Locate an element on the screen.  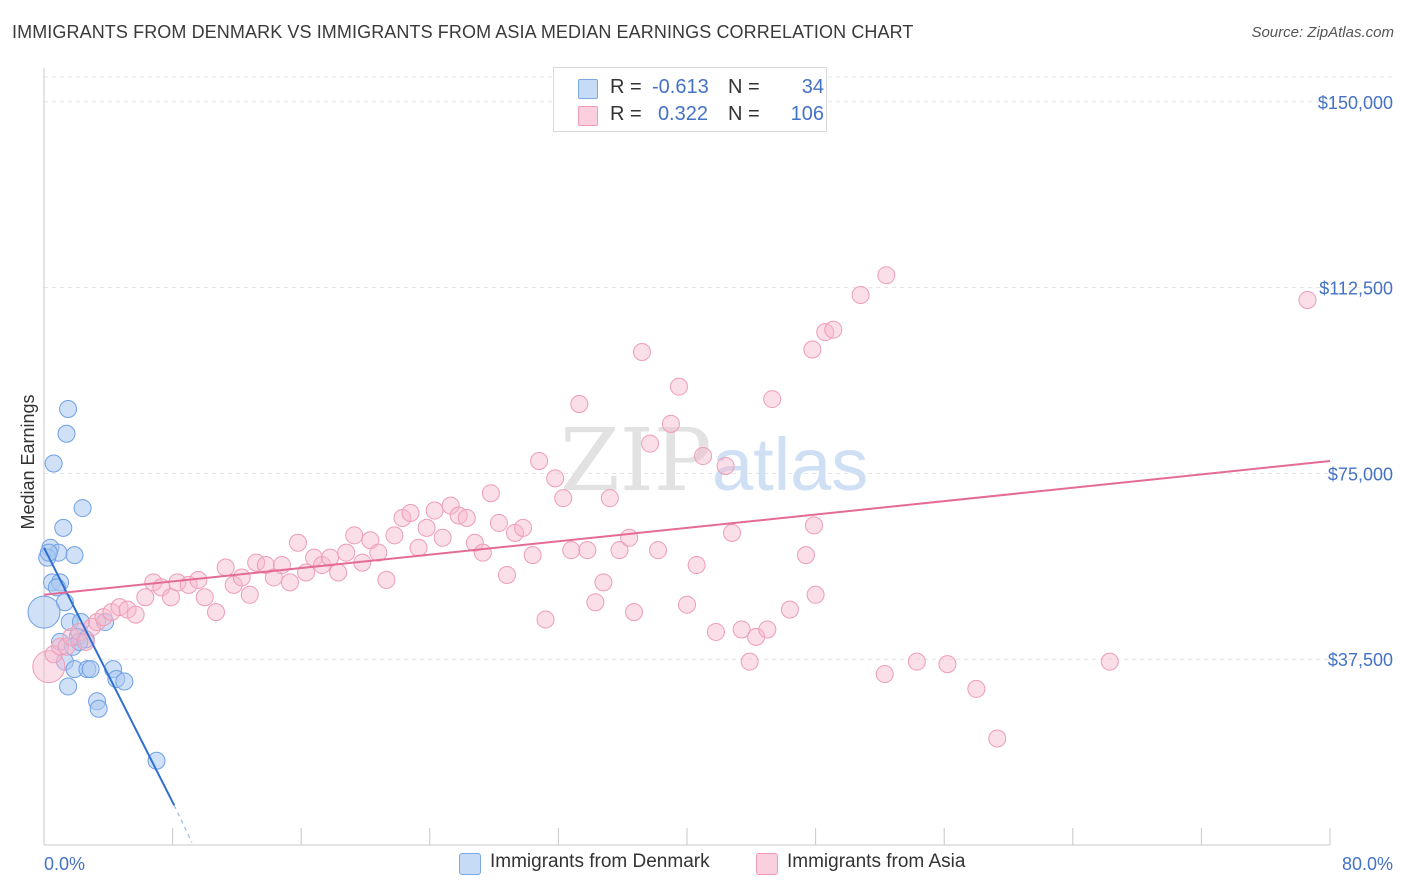
asia-trend-line is located at coordinates (687, 528).